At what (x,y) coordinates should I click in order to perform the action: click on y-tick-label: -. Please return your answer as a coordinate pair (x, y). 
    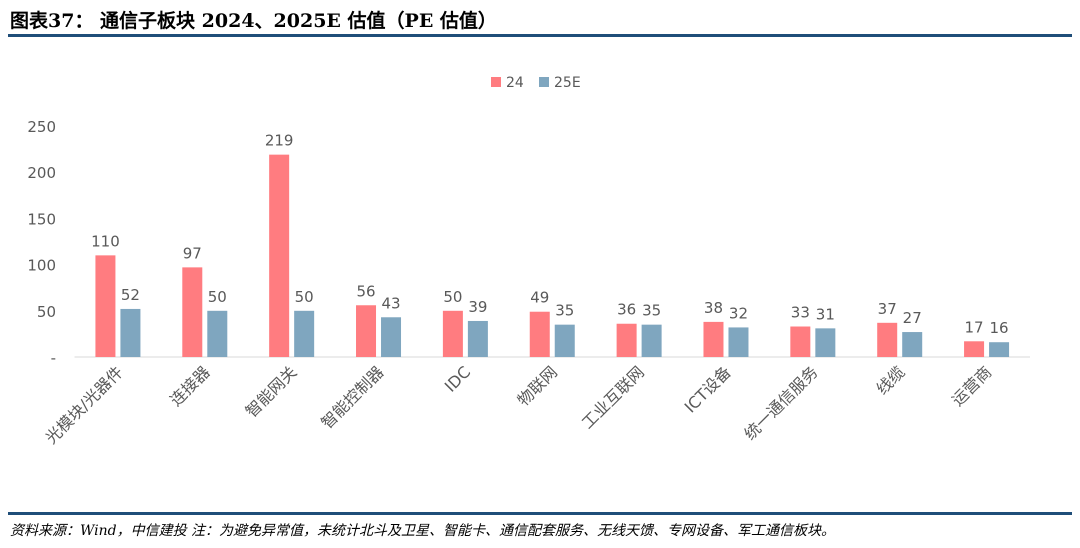
    Looking at the image, I should click on (53, 358).